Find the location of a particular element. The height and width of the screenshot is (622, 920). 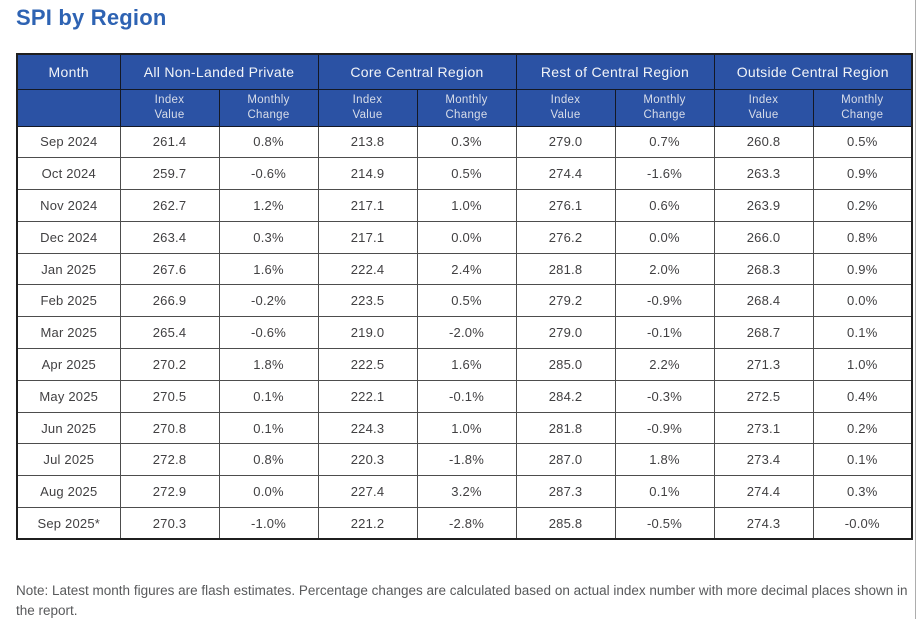

index-value-cell: 223.5 is located at coordinates (367, 301).